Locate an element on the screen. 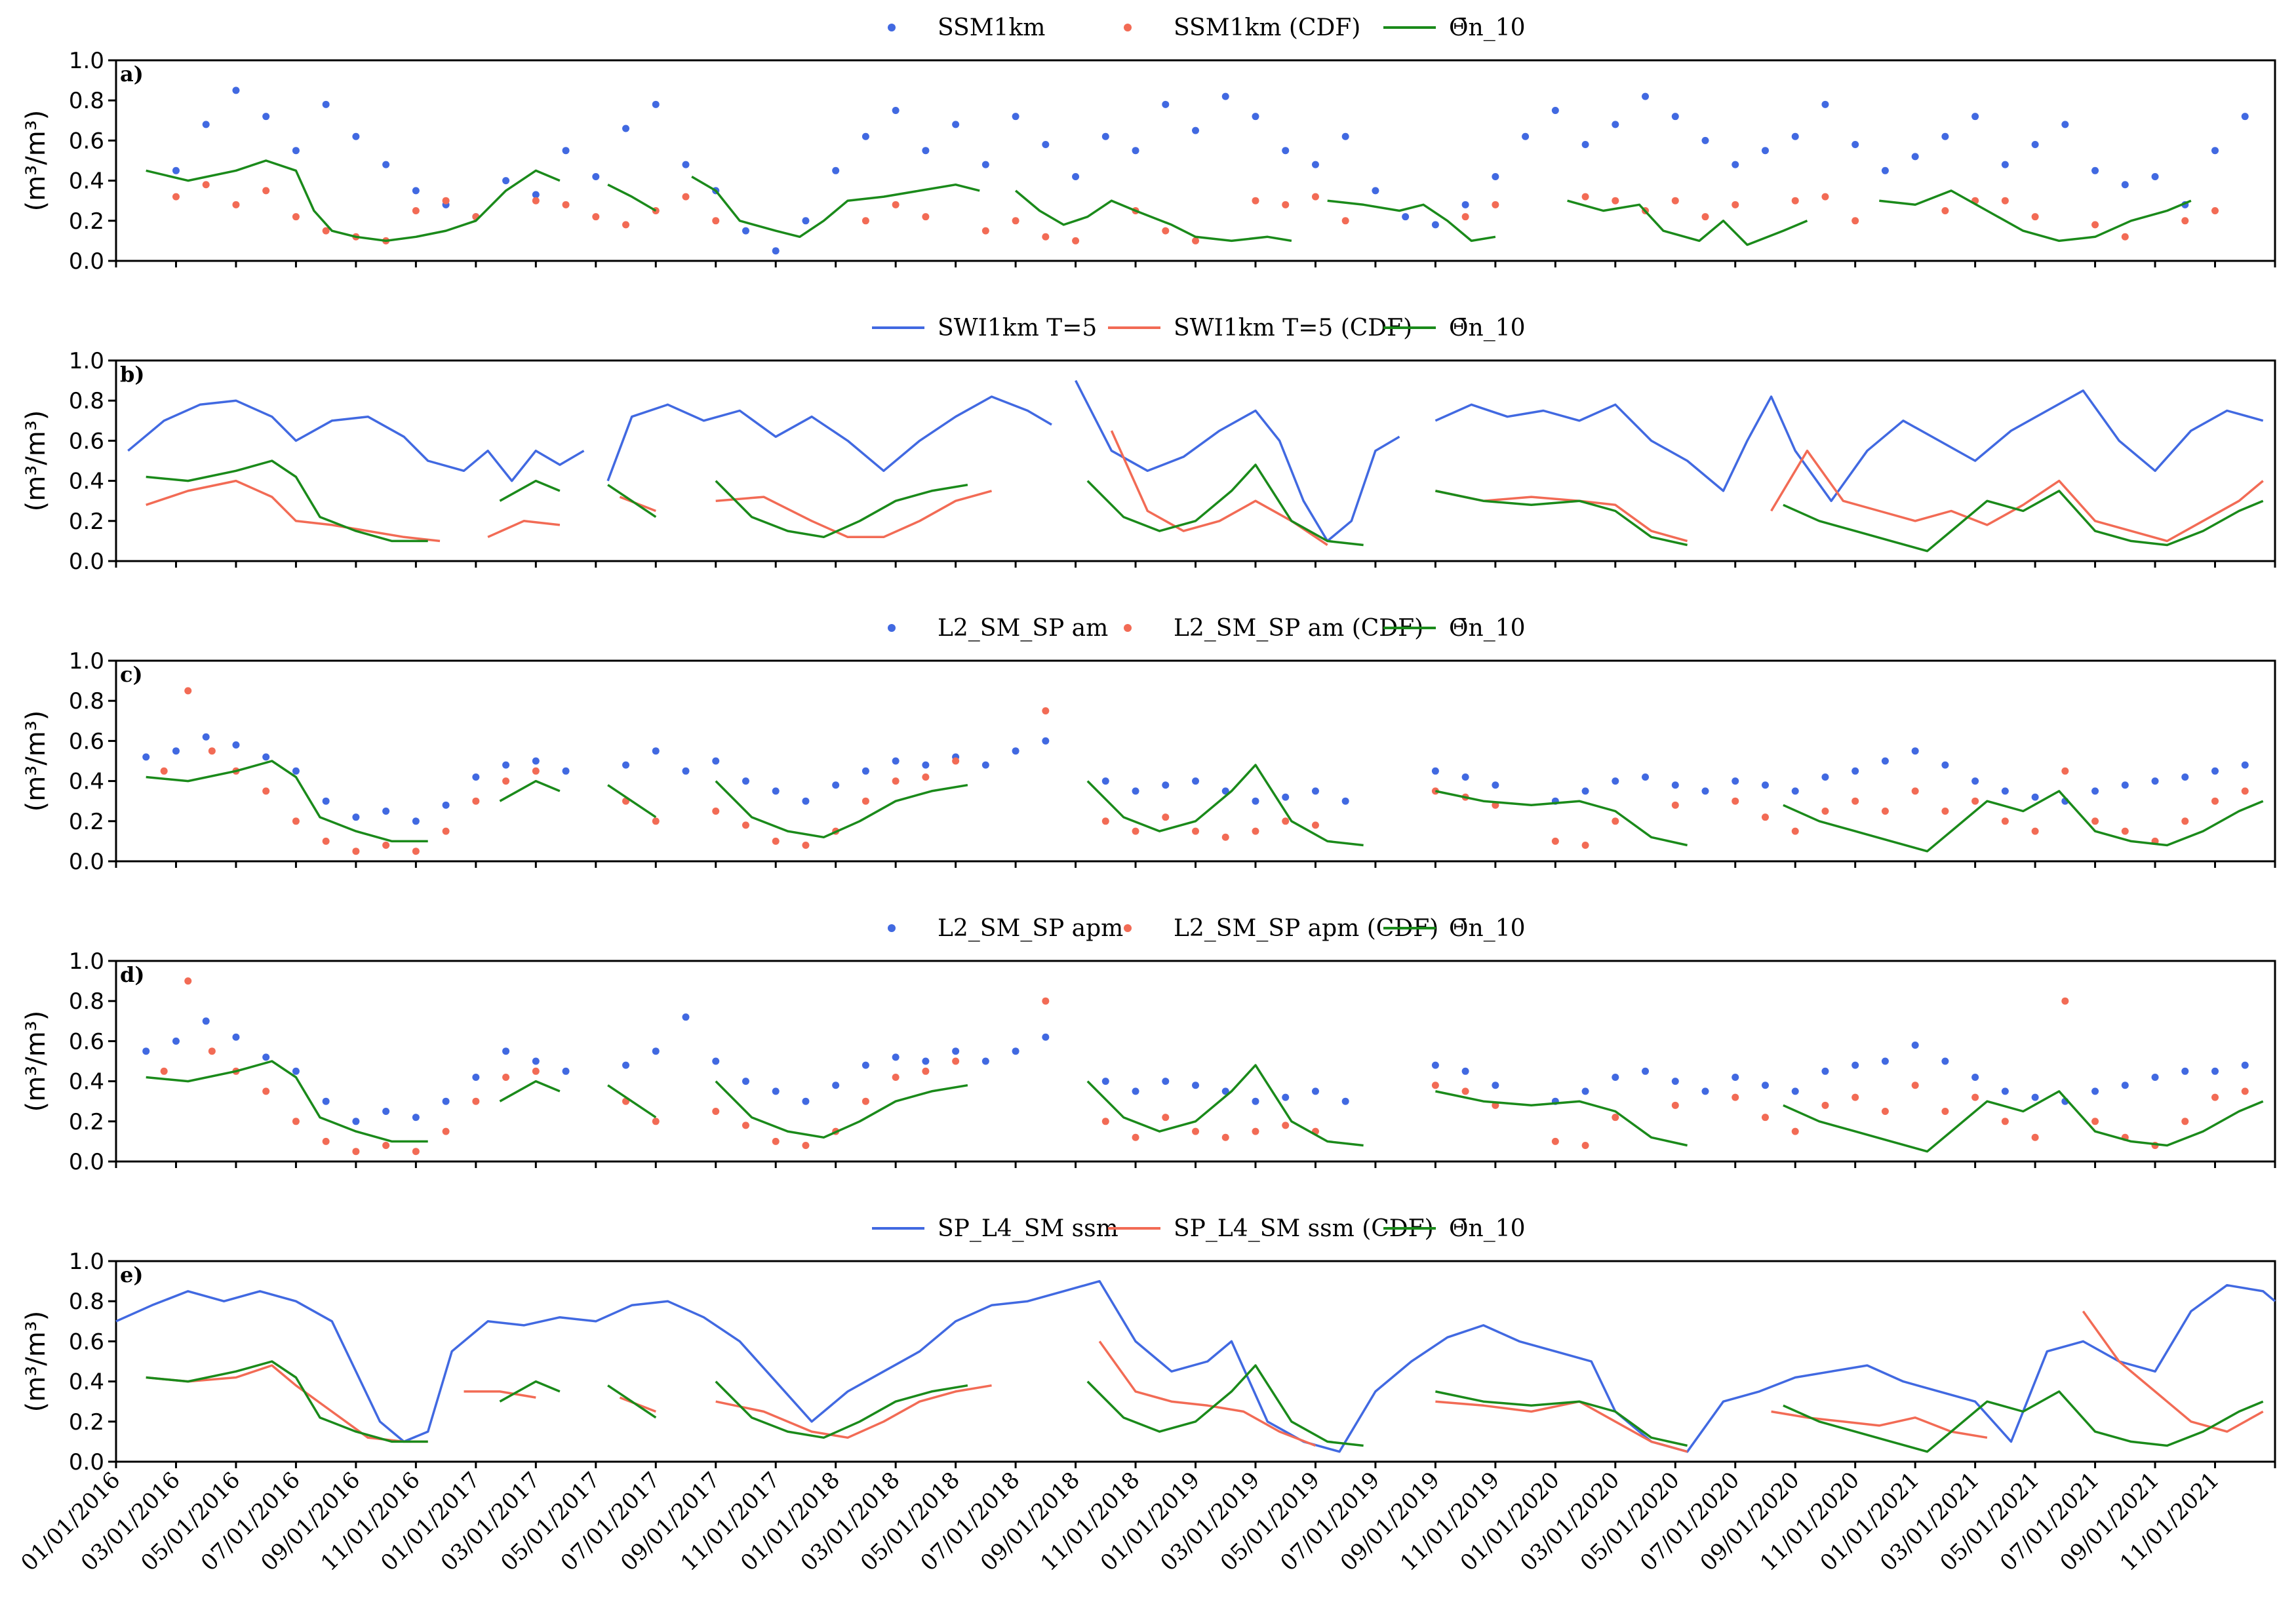 This screenshot has width=2296, height=1600. legend-label: SWI1km T=5 (CDF) is located at coordinates (1293, 328).